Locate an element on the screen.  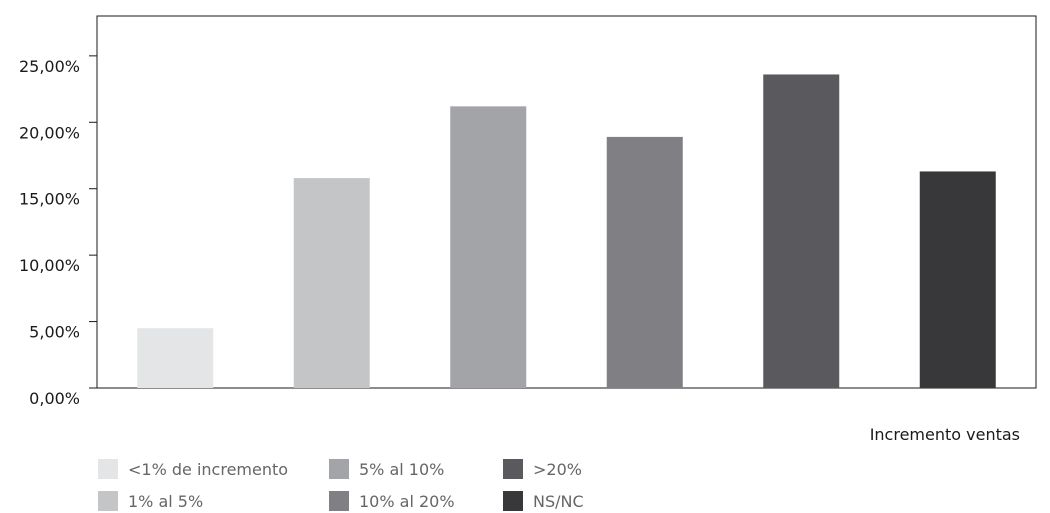
legend-label: >20% is located at coordinates (557, 469).